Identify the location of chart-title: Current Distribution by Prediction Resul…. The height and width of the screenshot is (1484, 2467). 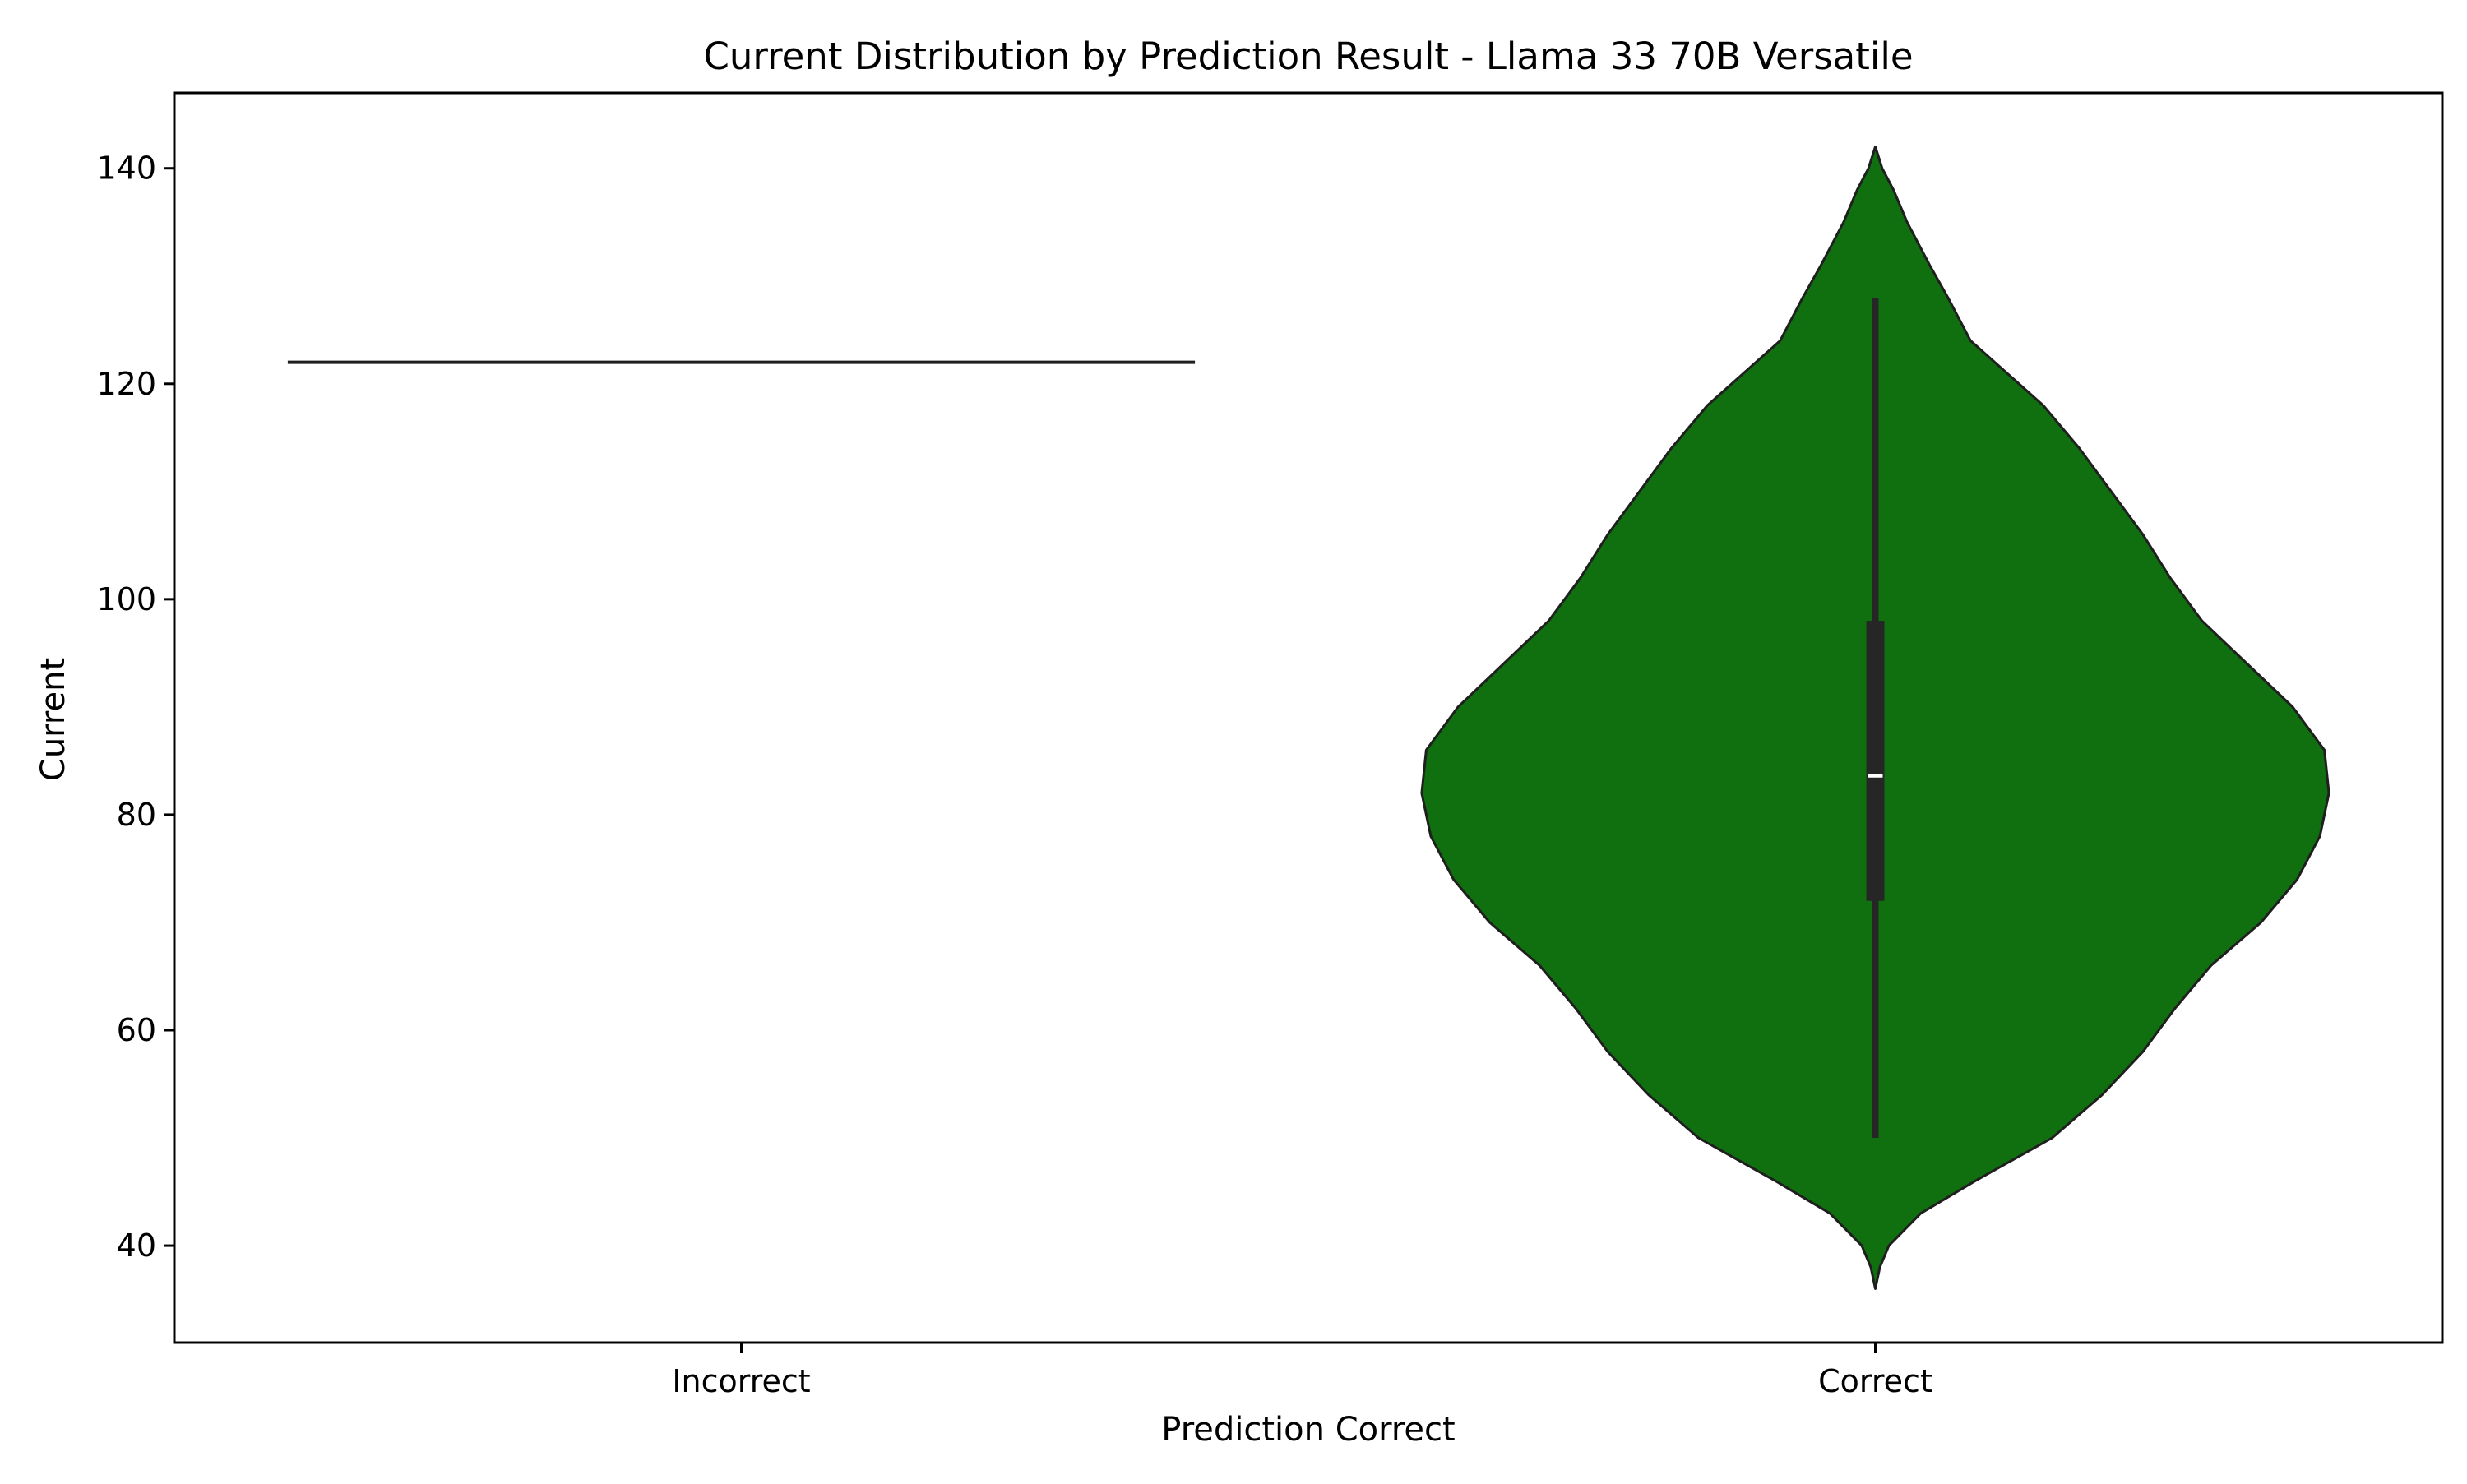
(1308, 56).